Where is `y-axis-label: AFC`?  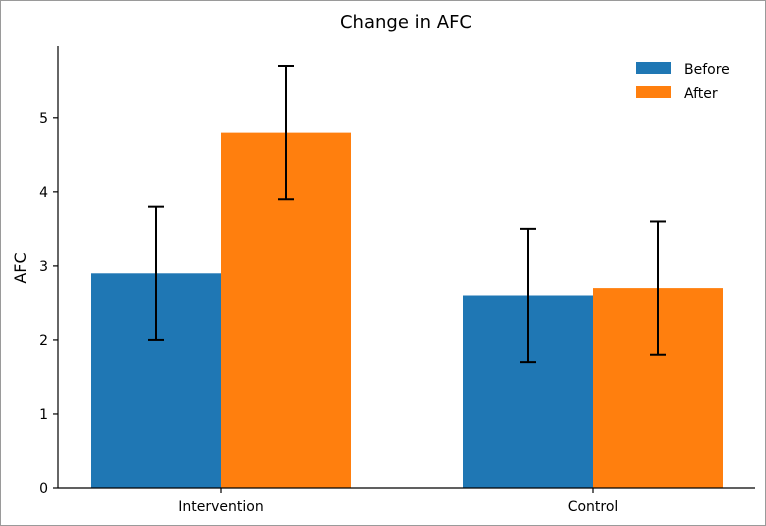 y-axis-label: AFC is located at coordinates (20, 267).